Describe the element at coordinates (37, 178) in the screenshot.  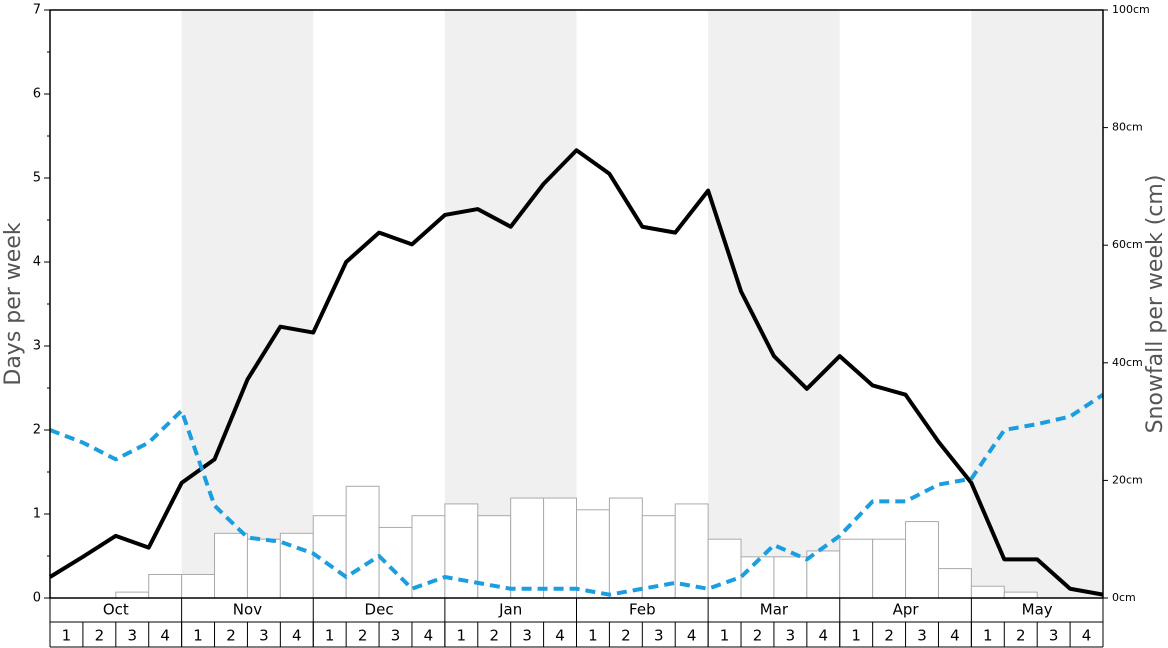
I see `y-tick-label: 5` at that location.